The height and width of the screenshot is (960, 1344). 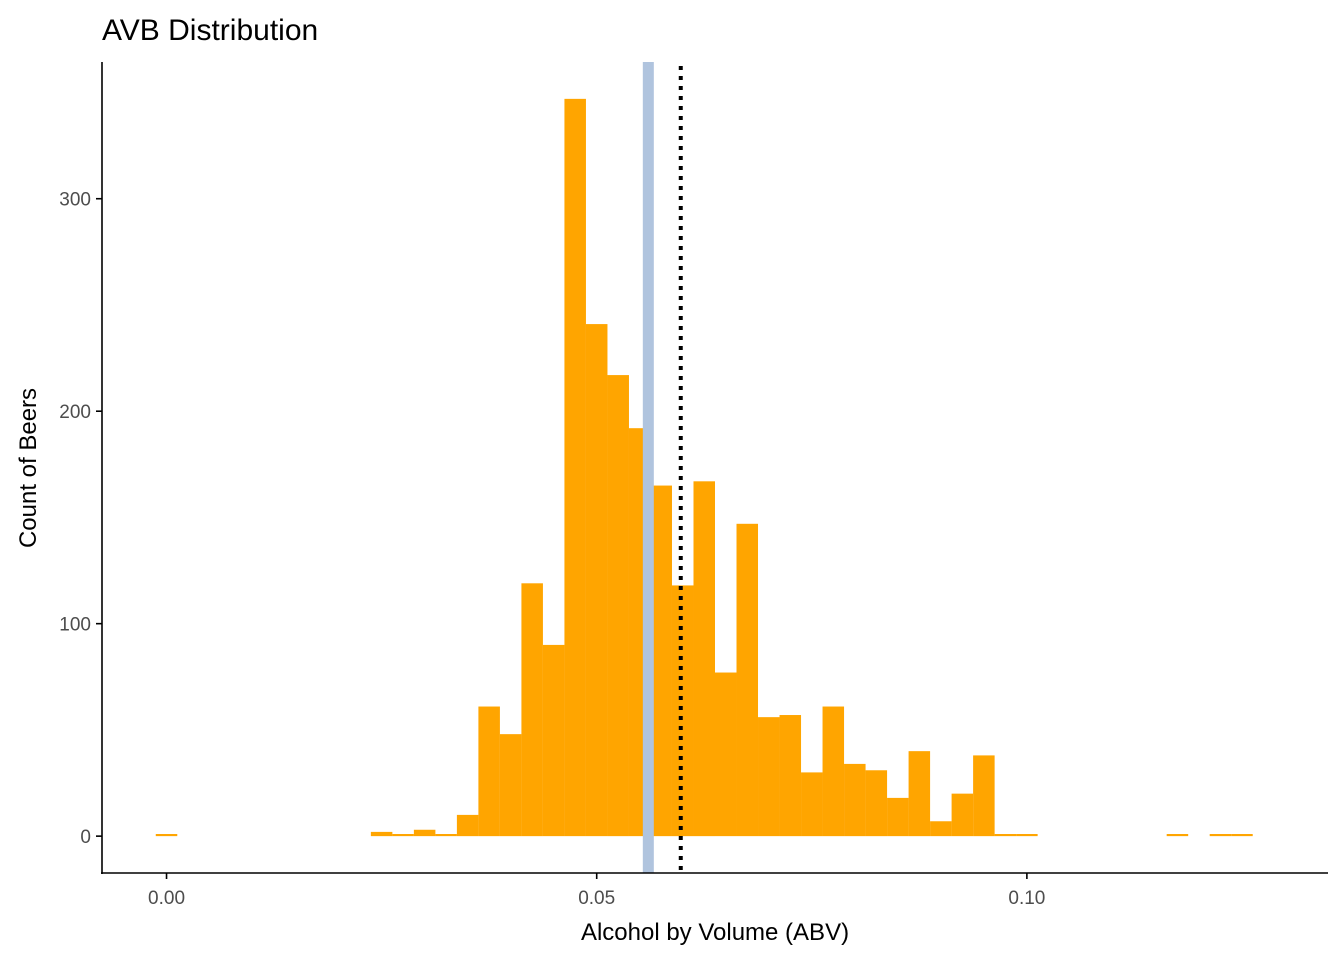 What do you see at coordinates (85, 837) in the screenshot?
I see `y-tick-label-0: 0` at bounding box center [85, 837].